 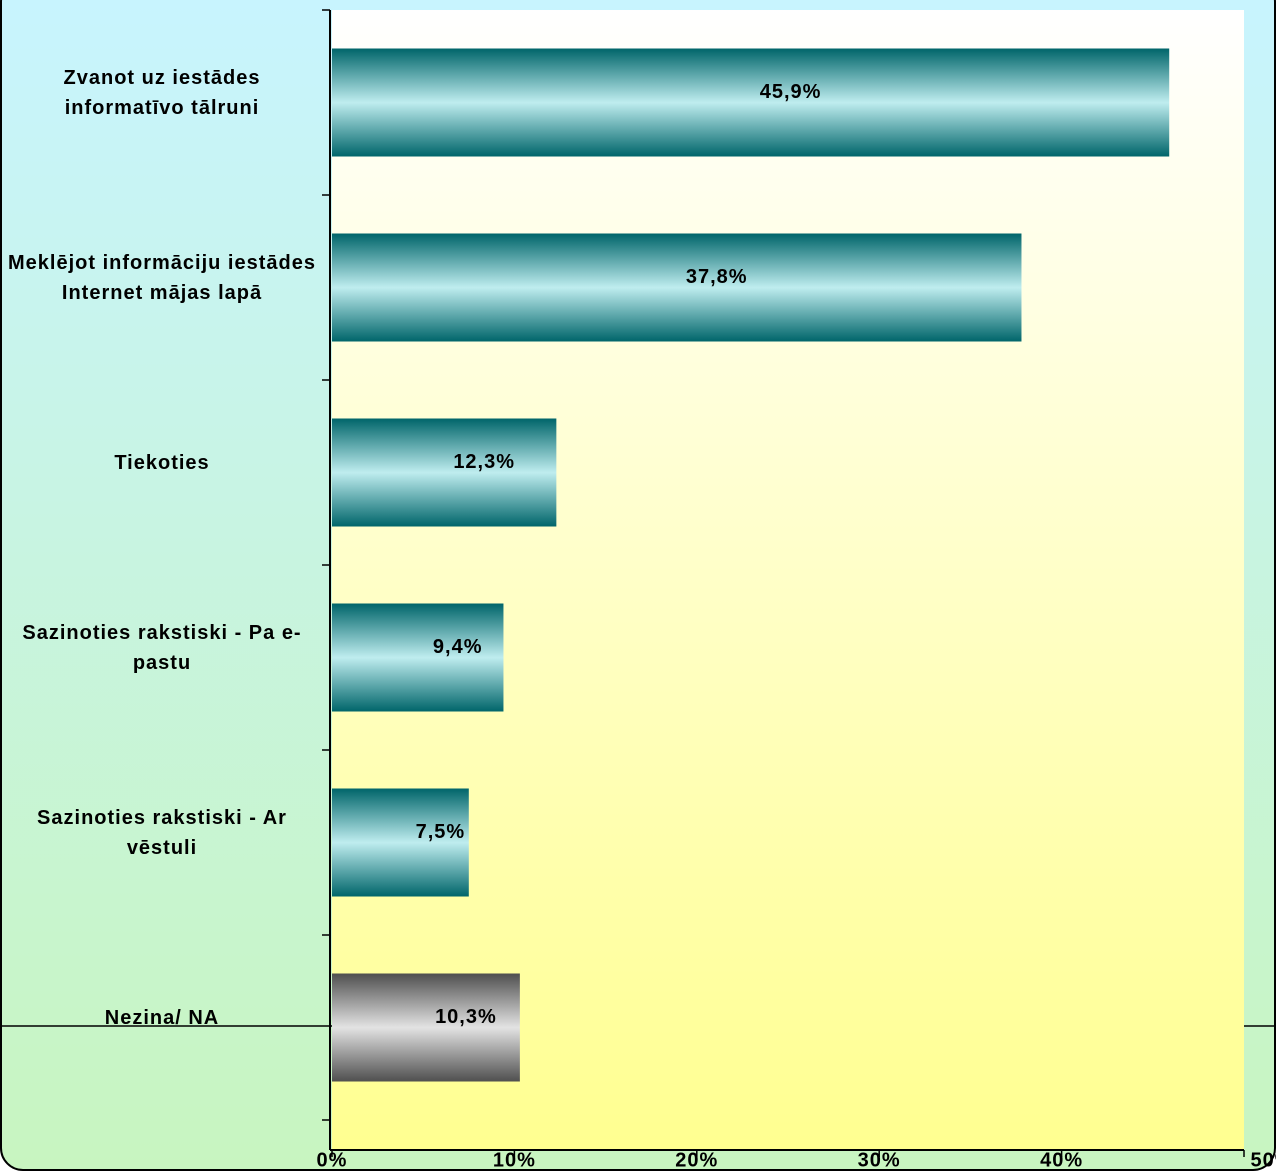 What do you see at coordinates (717, 277) in the screenshot?
I see `value-label: 37,8%` at bounding box center [717, 277].